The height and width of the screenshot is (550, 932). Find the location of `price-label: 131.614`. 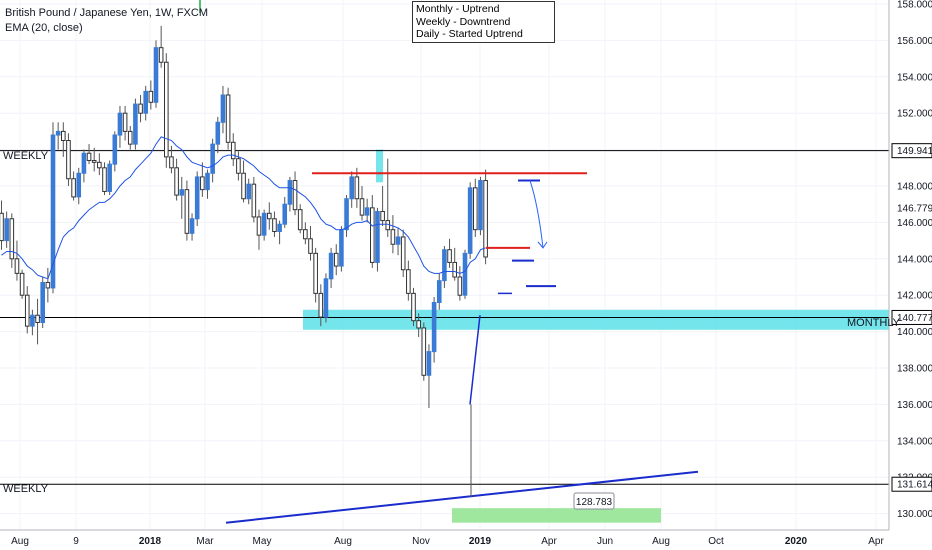

price-label: 131.614 is located at coordinates (914, 485).